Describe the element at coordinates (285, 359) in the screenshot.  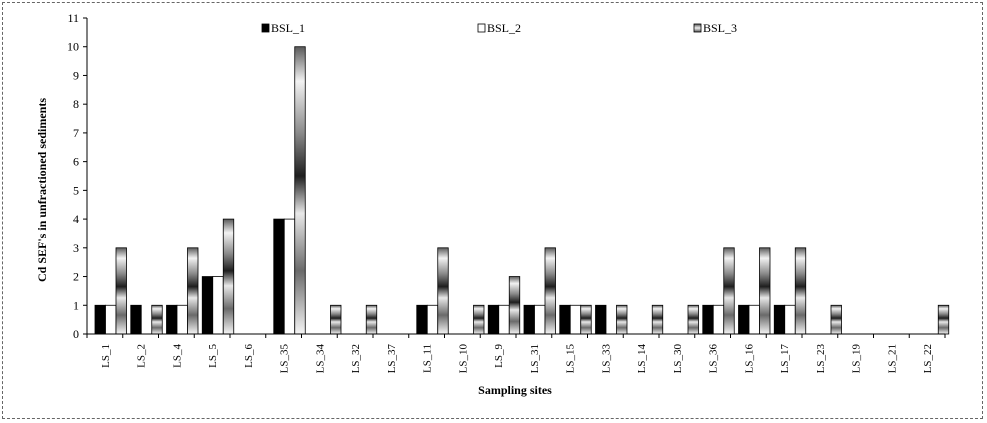
I see `x-tick-label: LS_35` at that location.